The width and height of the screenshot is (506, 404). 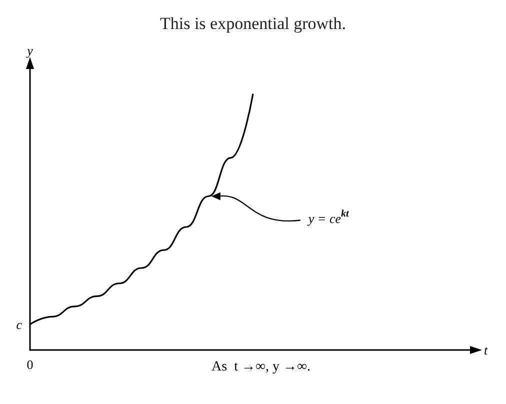 I want to click on y-axis-title: y, so click(x=29, y=50).